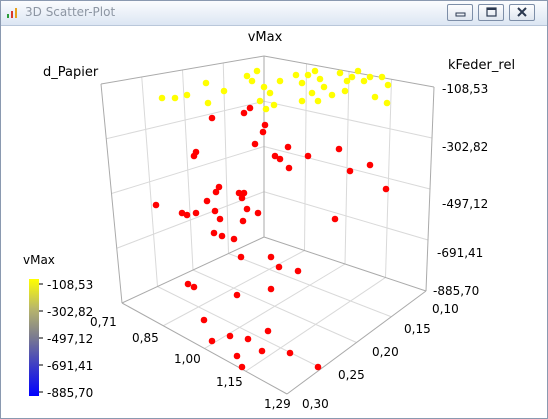  What do you see at coordinates (190, 363) in the screenshot?
I see `x-axis-ticks: 0,71 0,85 1,00 1,15 1,29` at bounding box center [190, 363].